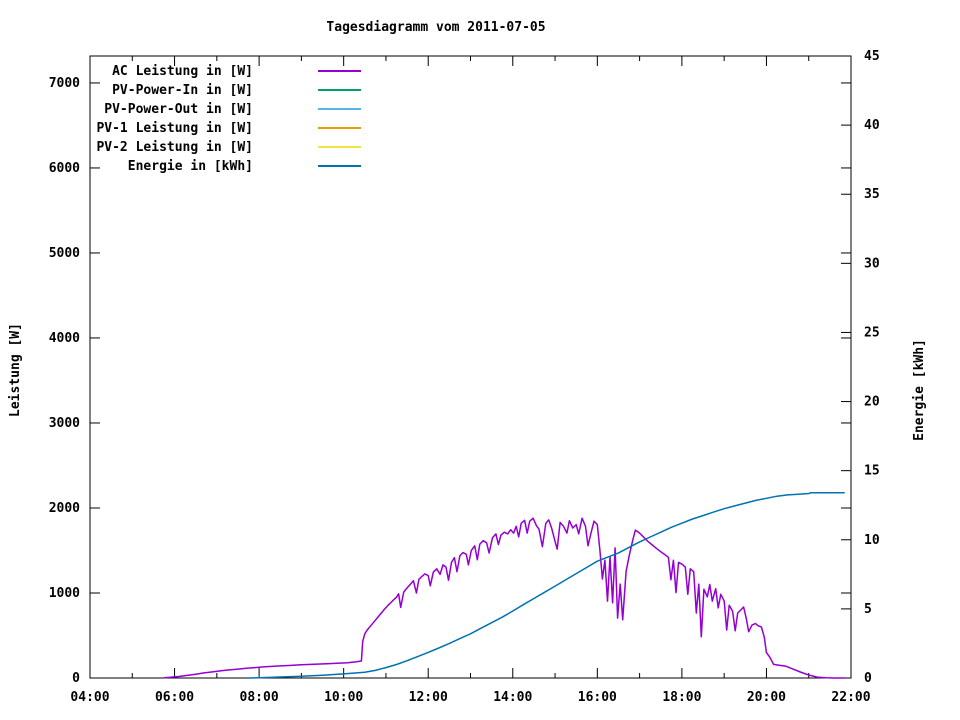 This screenshot has width=960, height=720. I want to click on y-right-tick-label: 5, so click(868, 609).